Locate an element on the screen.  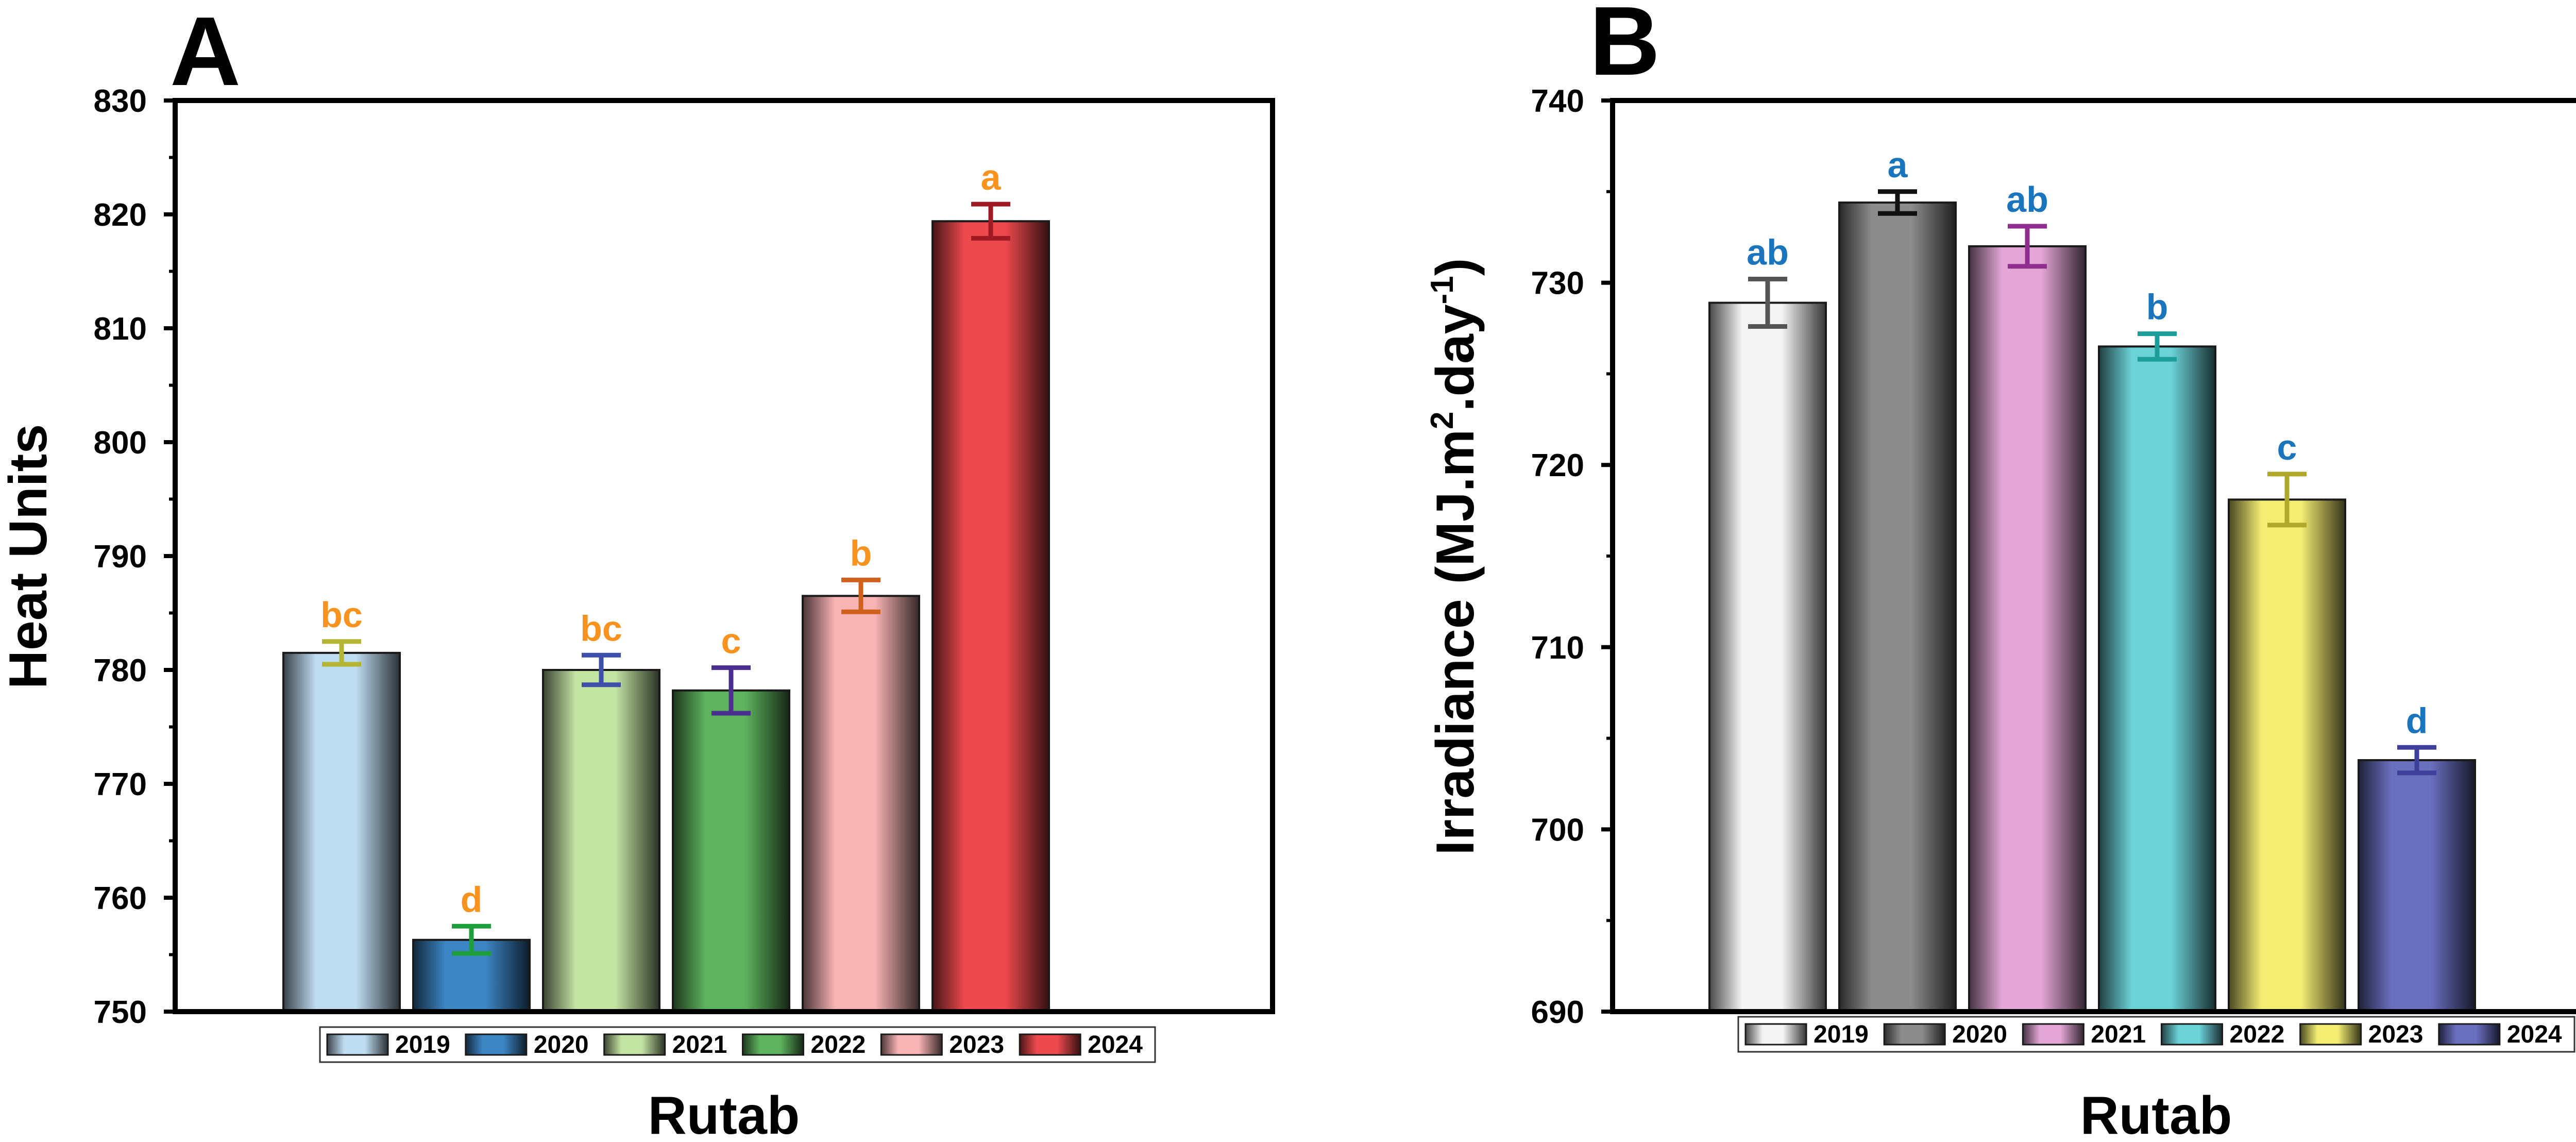
significance-letter-2024: a is located at coordinates (991, 177).